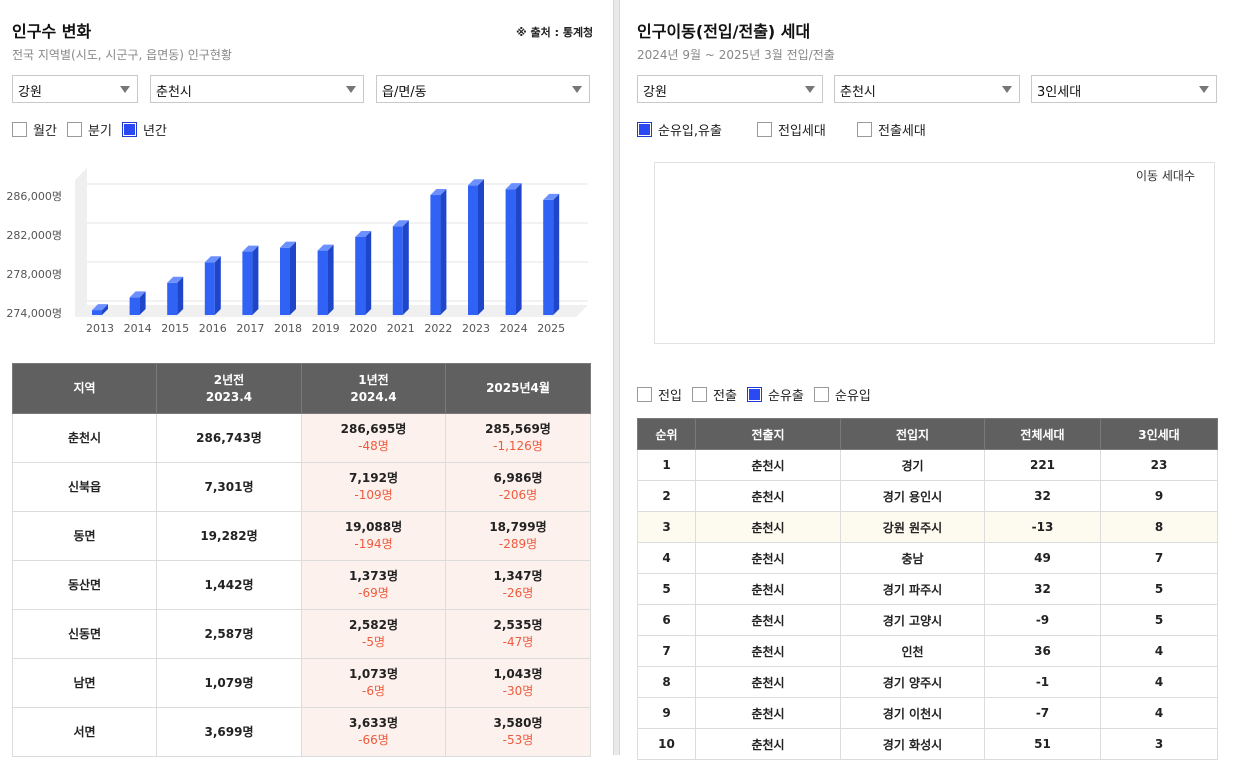 The height and width of the screenshot is (760, 1233). What do you see at coordinates (84, 487) in the screenshot?
I see `table-cell: 신북읍` at bounding box center [84, 487].